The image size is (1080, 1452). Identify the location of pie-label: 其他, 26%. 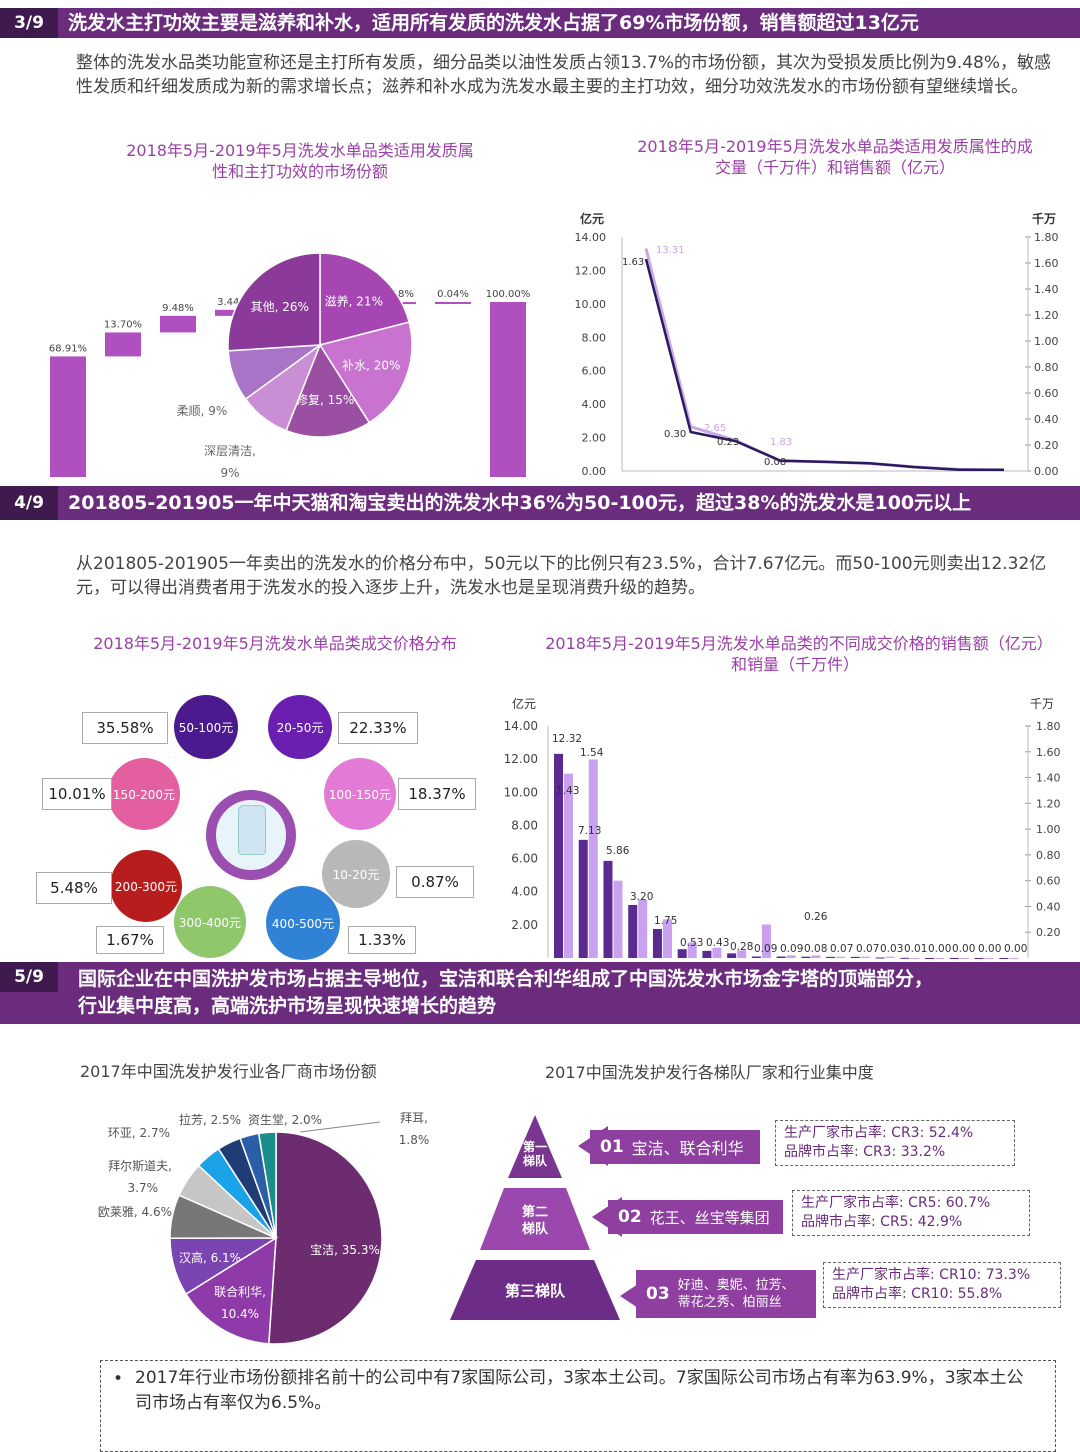
(280, 307).